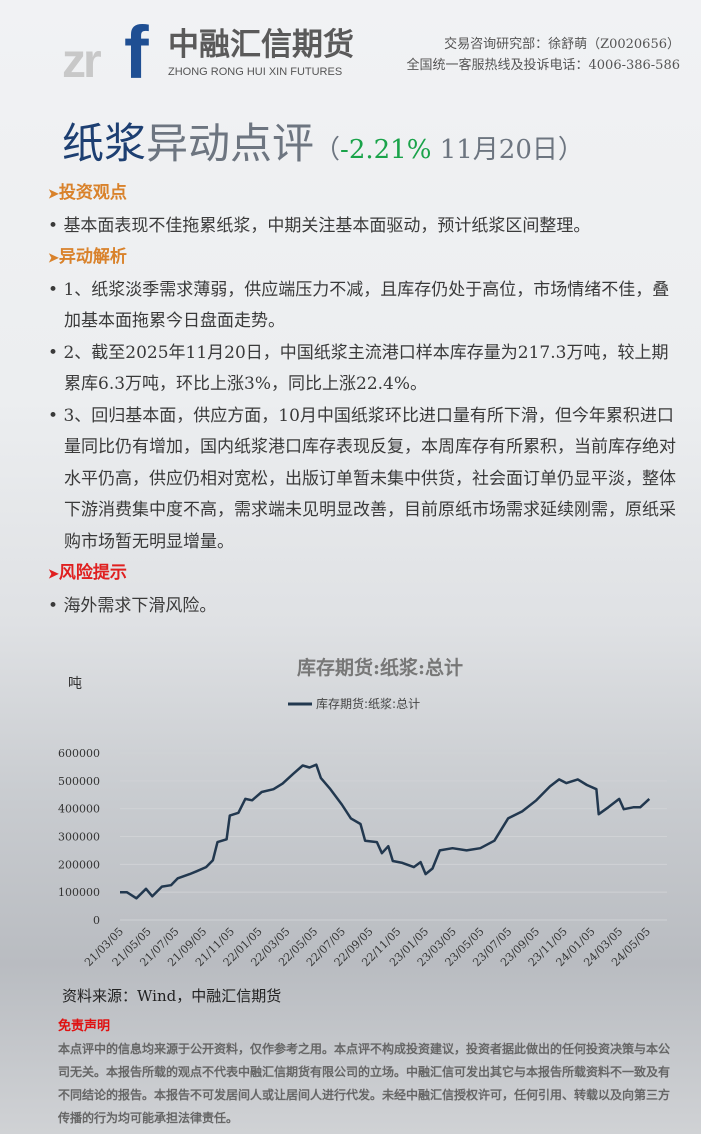 This screenshot has width=701, height=1134. I want to click on title-paren: ）, so click(570, 150).